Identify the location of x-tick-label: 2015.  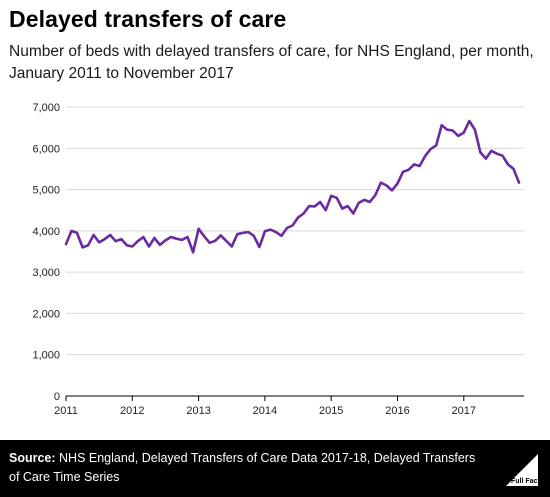
(331, 411).